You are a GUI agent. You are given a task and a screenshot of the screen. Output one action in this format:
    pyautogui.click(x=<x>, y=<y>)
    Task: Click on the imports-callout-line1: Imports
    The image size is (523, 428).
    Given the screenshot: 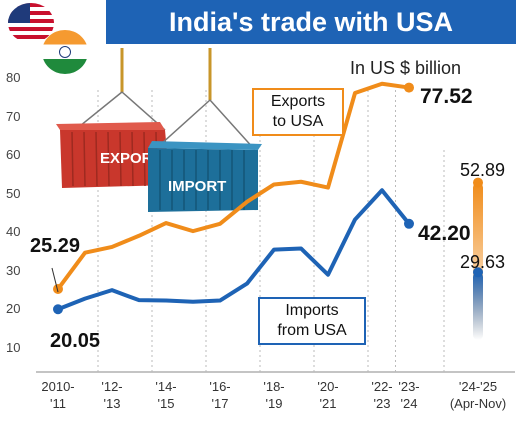 What is the action you would take?
    pyautogui.click(x=312, y=310)
    